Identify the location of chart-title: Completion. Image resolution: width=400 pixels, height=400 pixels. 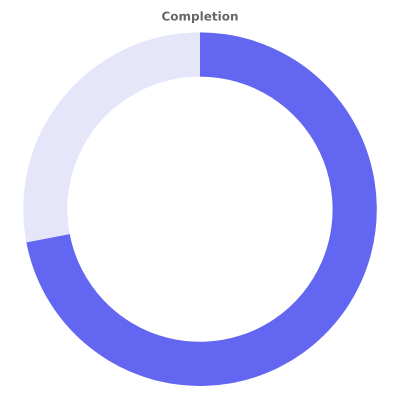
(200, 16).